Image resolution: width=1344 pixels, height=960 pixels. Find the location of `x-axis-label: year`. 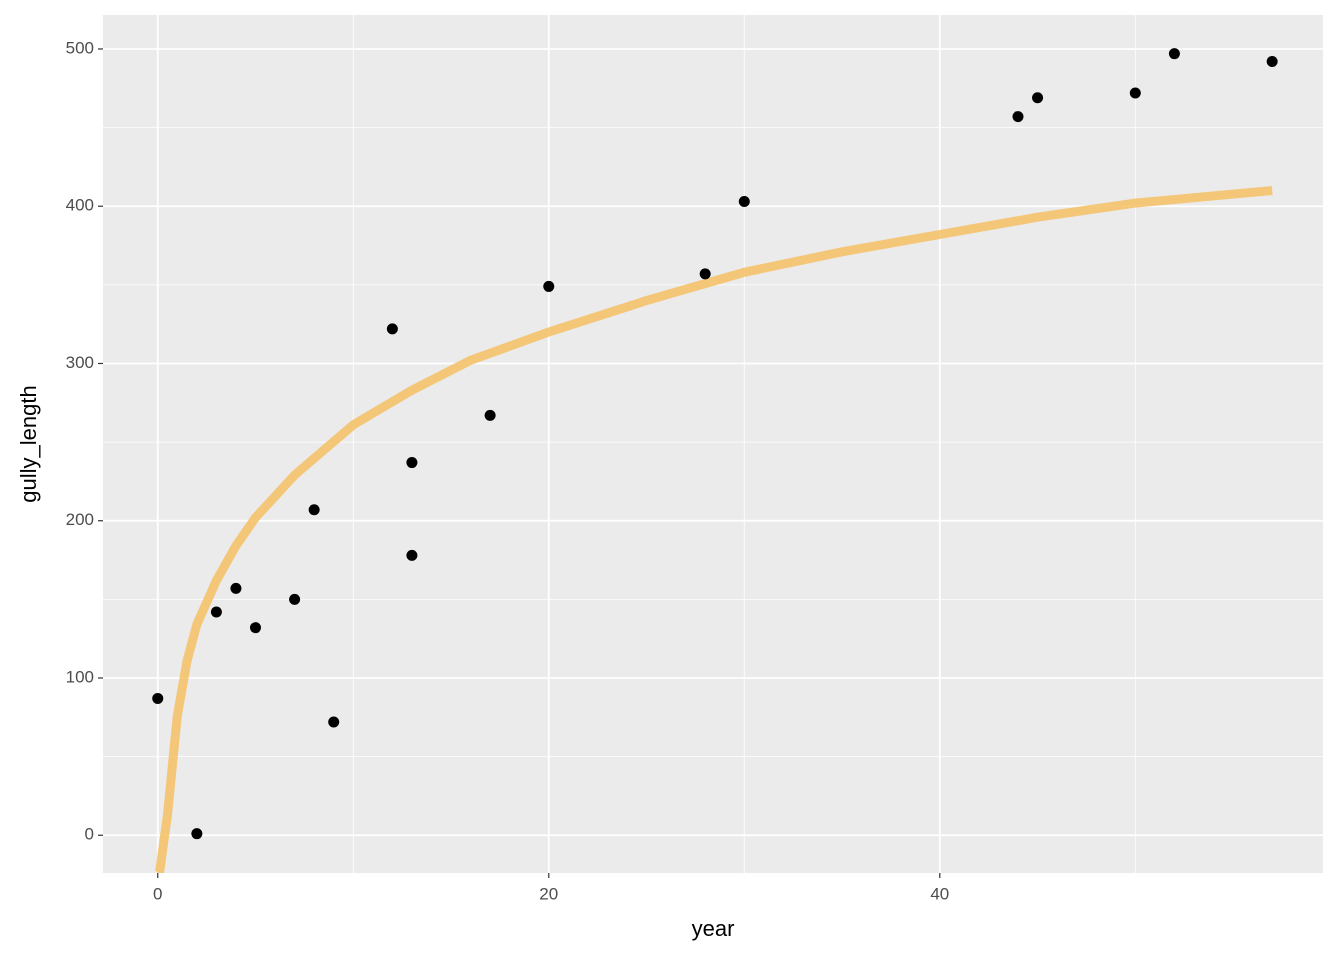

x-axis-label: year is located at coordinates (713, 928).